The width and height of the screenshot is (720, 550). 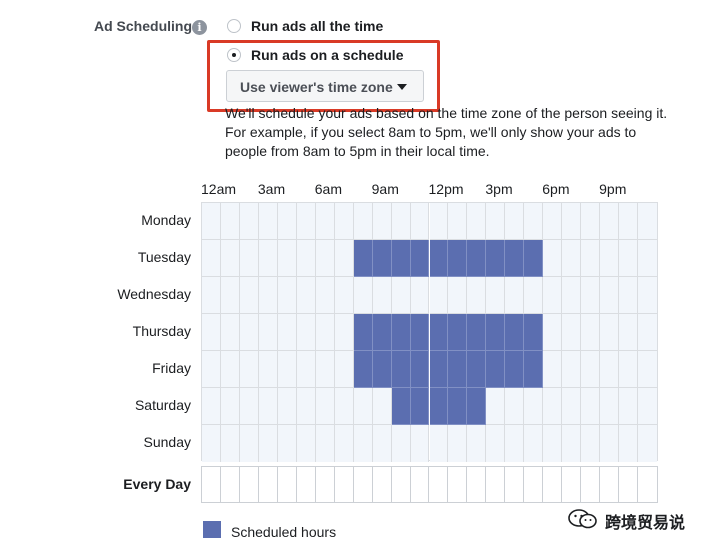 I want to click on time-zone-dropdown: Use viewer's time zone, so click(x=325, y=86).